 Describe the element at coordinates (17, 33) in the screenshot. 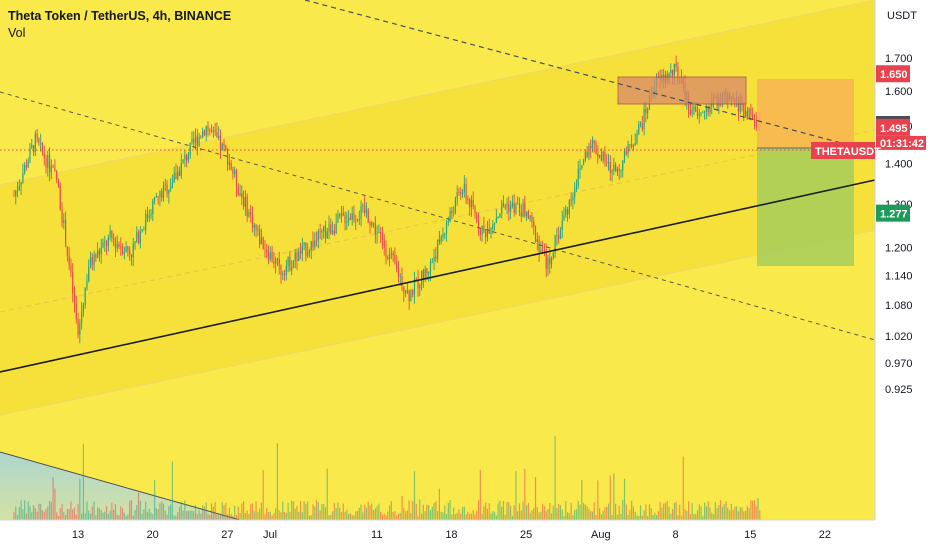

I see `volume-indicator-label: Vol` at that location.